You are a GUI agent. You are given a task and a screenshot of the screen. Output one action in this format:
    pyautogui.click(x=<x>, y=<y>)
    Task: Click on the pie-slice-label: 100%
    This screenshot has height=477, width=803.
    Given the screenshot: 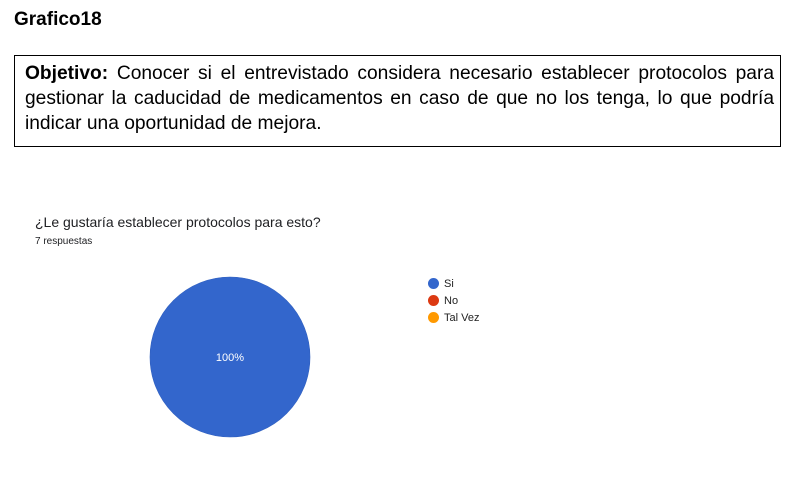 What is the action you would take?
    pyautogui.click(x=230, y=358)
    